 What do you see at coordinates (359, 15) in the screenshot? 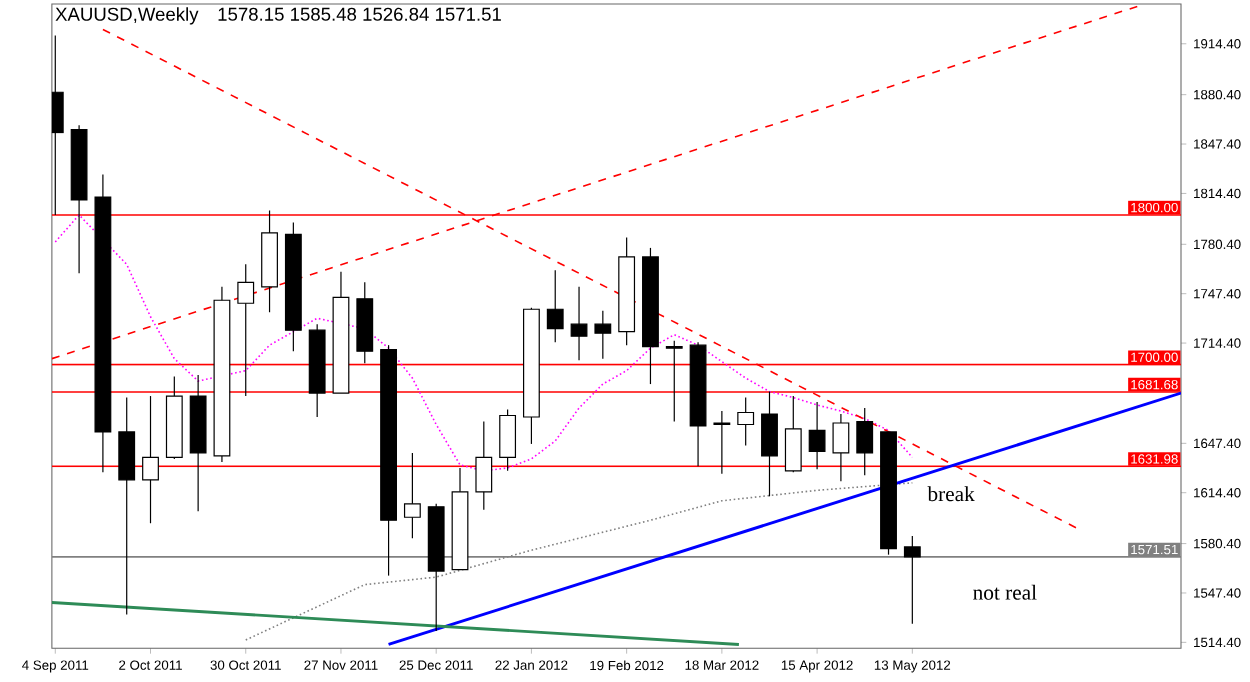
I see `chart-subtitle: 1578.15 1585.48 1526.84 1571.51` at bounding box center [359, 15].